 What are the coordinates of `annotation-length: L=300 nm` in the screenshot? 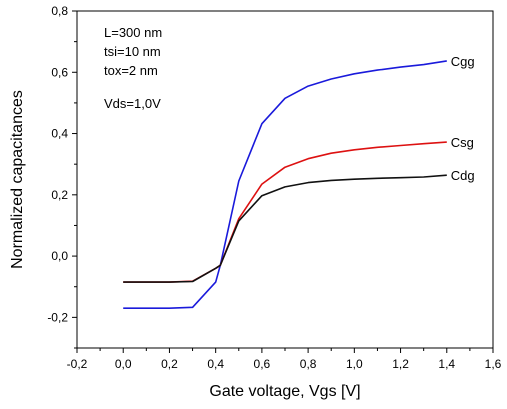 It's located at (133, 32).